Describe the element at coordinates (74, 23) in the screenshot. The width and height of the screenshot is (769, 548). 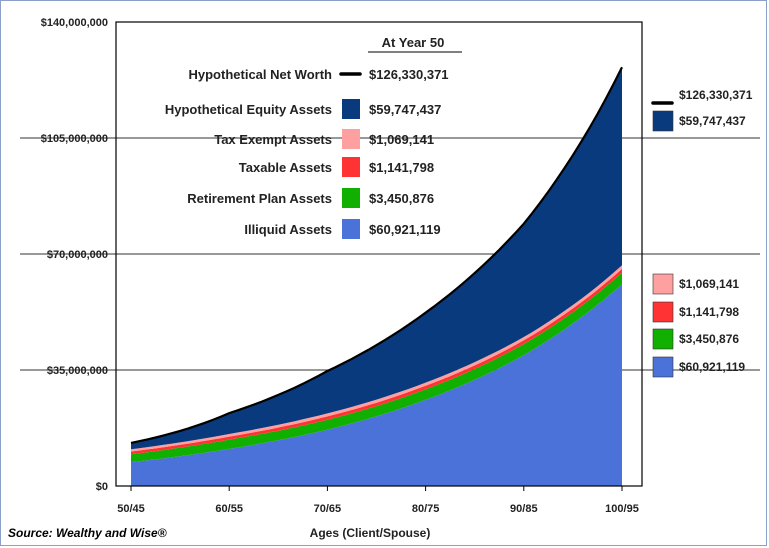
I see `y-tick-label: $140,000,000` at that location.